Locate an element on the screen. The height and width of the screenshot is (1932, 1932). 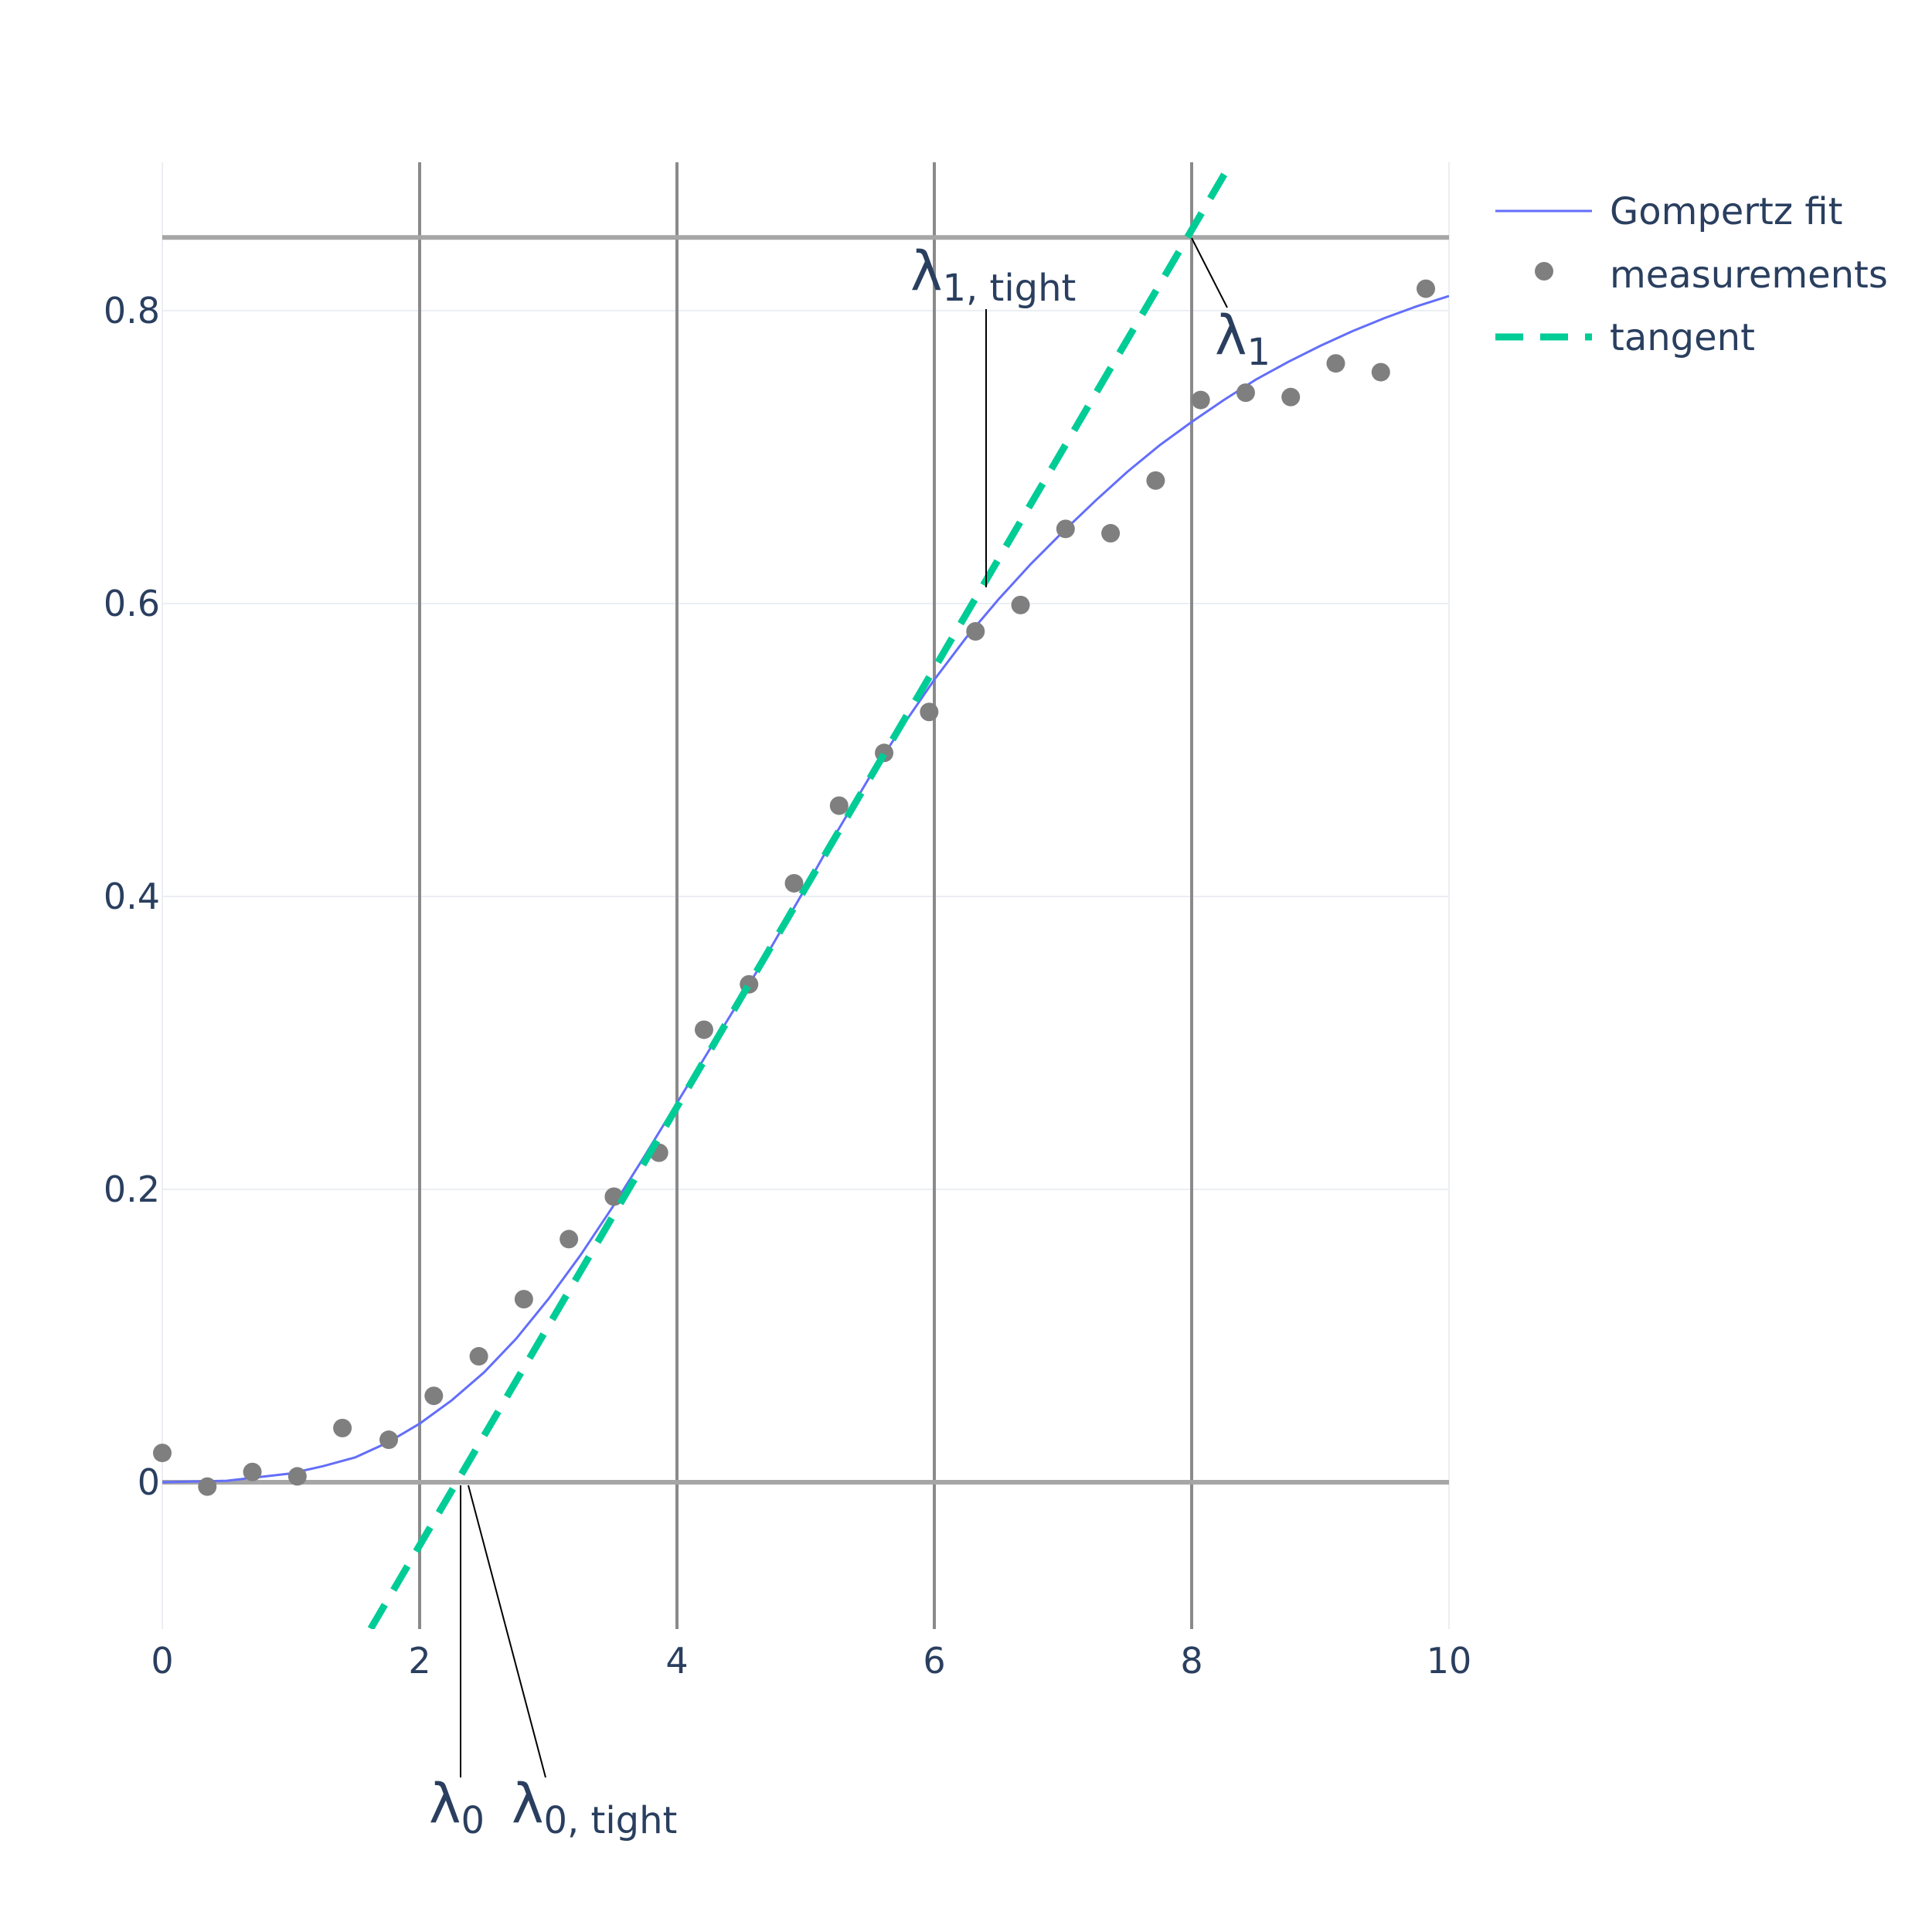
legend-label: tangent is located at coordinates (1683, 337).